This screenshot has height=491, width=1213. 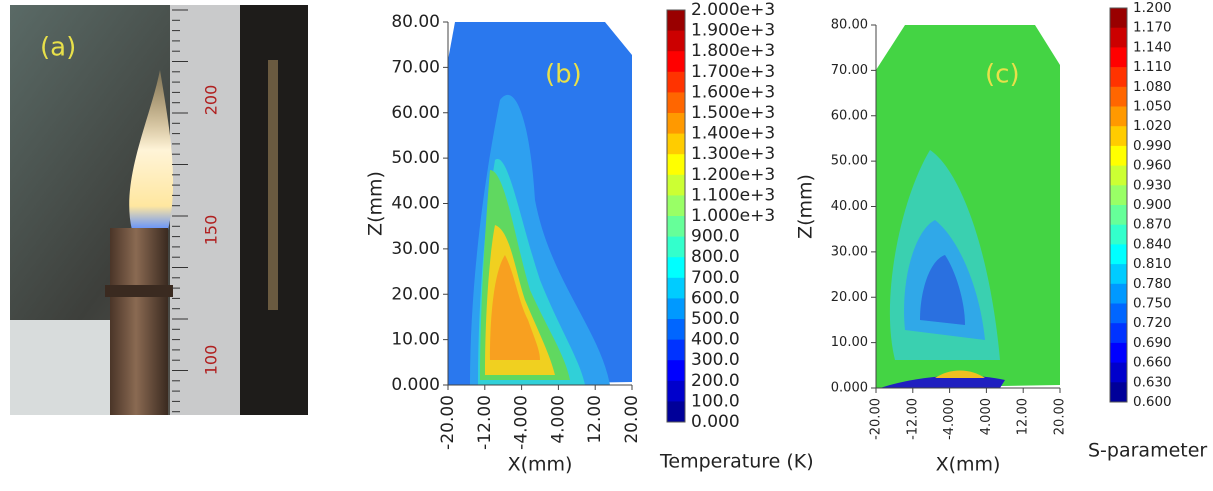 What do you see at coordinates (1152, 323) in the screenshot?
I see `colorbar-label: 0.720` at bounding box center [1152, 323].